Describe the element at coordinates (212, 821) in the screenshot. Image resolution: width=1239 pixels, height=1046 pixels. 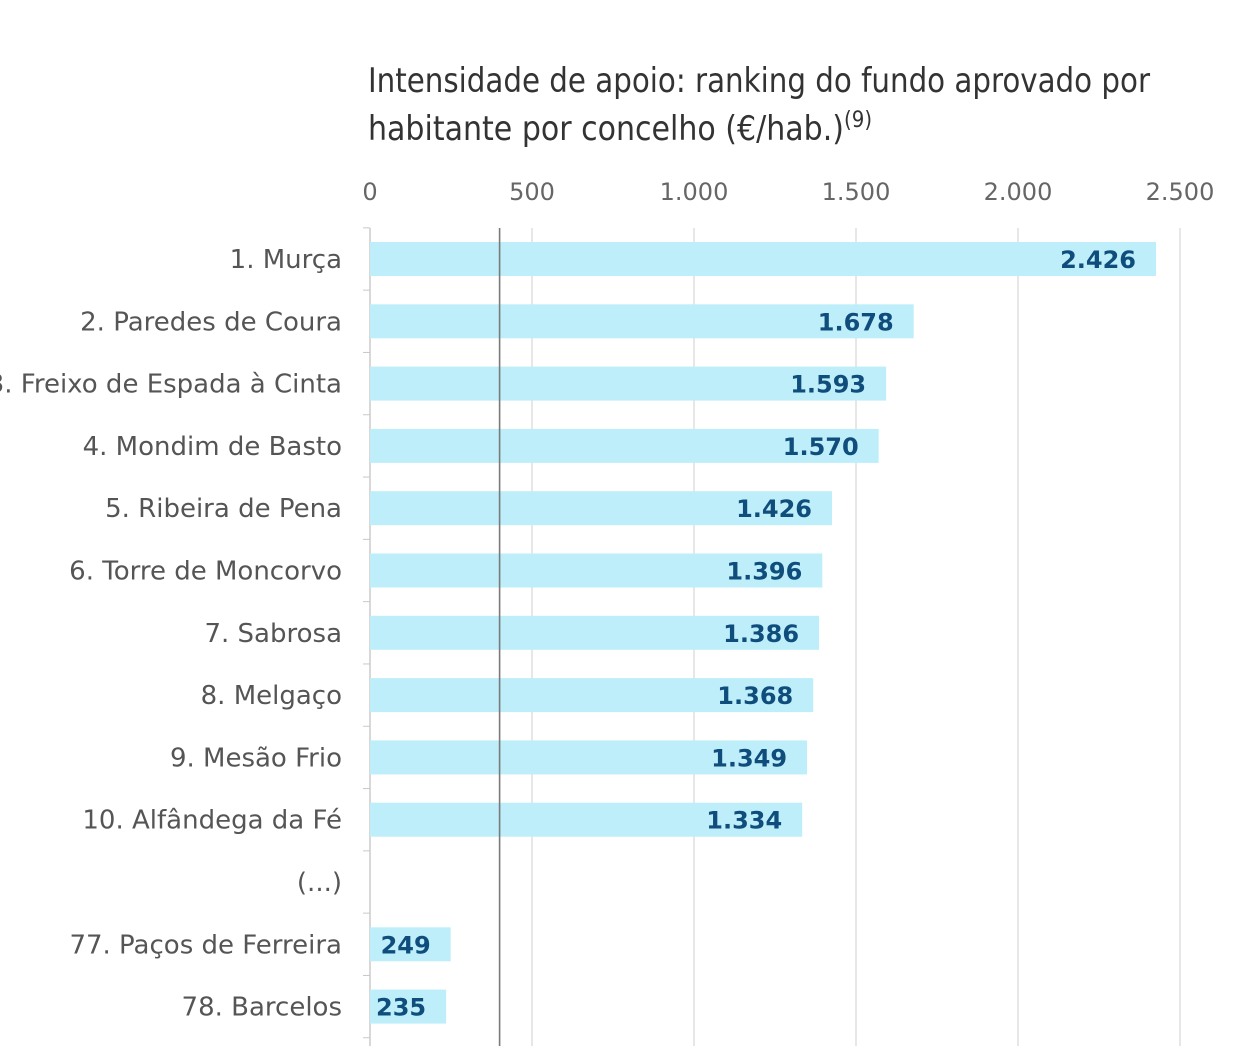
I see `category-label: 10. Alfândega da Fé` at that location.